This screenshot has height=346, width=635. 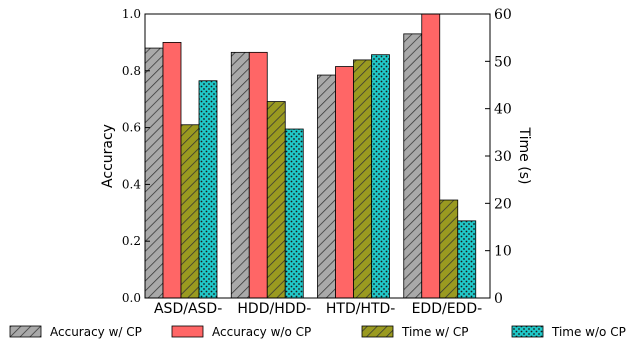 What do you see at coordinates (498, 299) in the screenshot?
I see `right-tick-label: 0` at bounding box center [498, 299].